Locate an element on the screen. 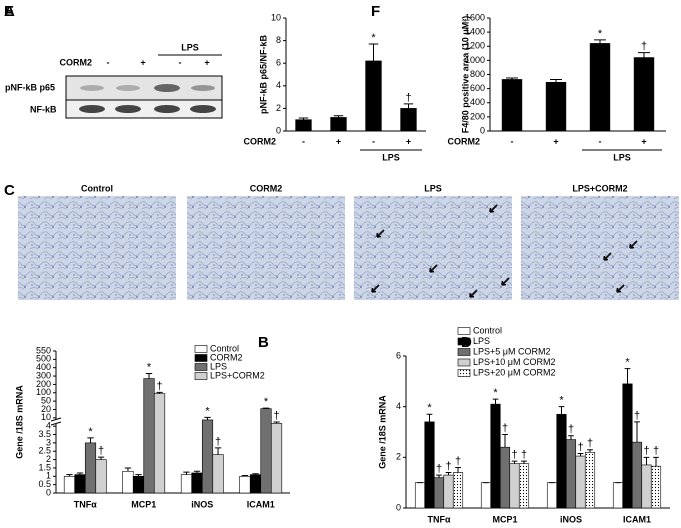 The image size is (681, 528). y-tick-label: 1600 is located at coordinates (475, 17).